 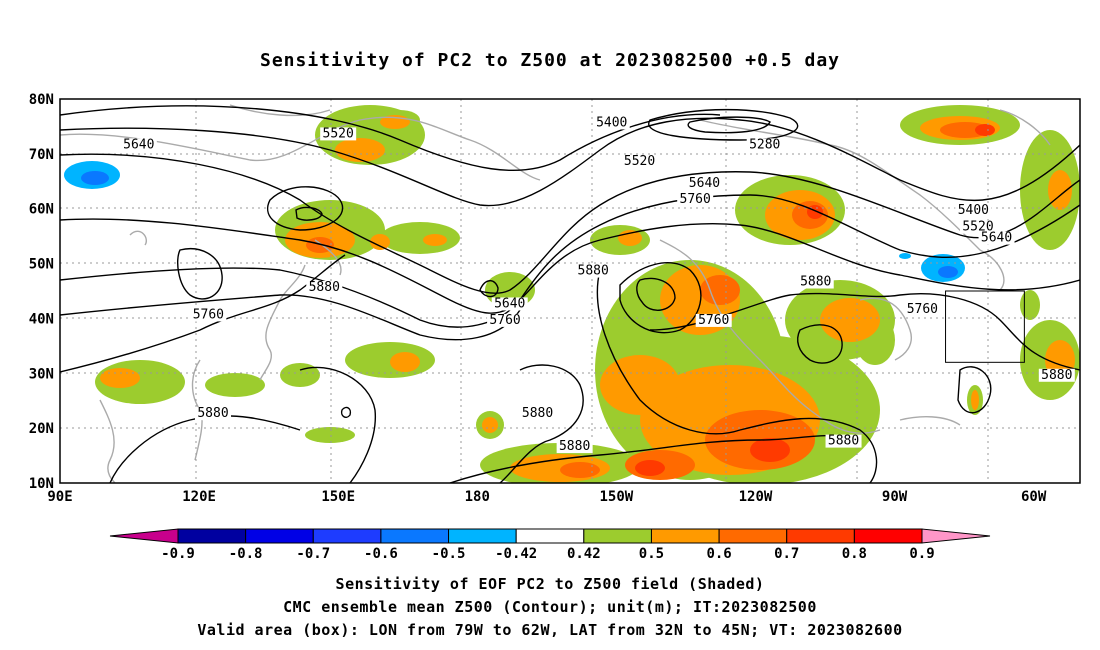 I want to click on lon-label: 90W, so click(x=895, y=497).